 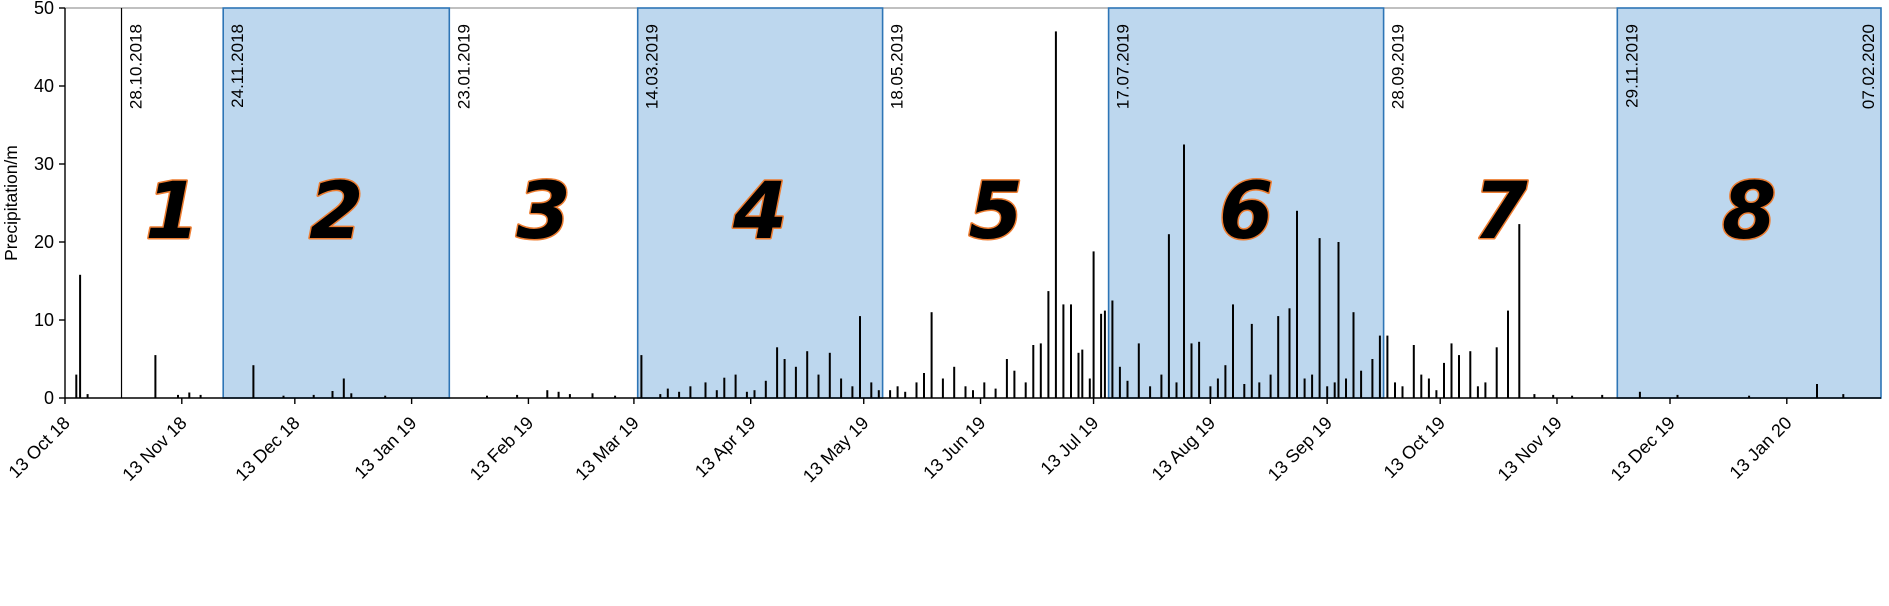 What do you see at coordinates (38, 447) in the screenshot?
I see `x-tick-label: 13 Oct 18` at bounding box center [38, 447].